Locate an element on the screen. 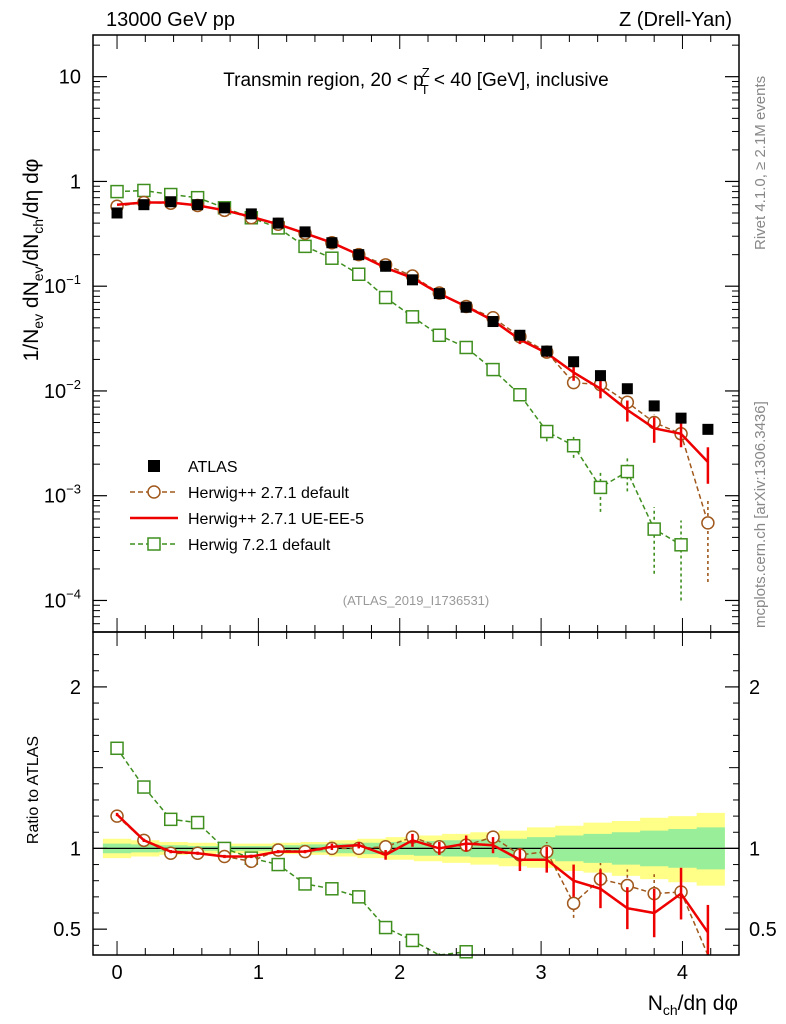 This screenshot has height=1024, width=786. y-tick-label: 10 is located at coordinates (70, 78).